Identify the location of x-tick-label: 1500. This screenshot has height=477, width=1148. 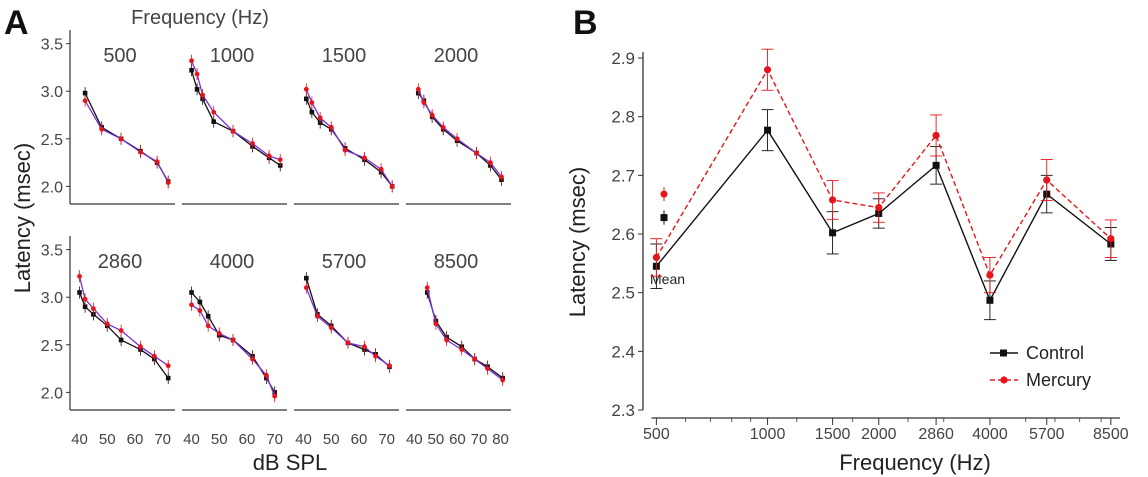
(833, 434).